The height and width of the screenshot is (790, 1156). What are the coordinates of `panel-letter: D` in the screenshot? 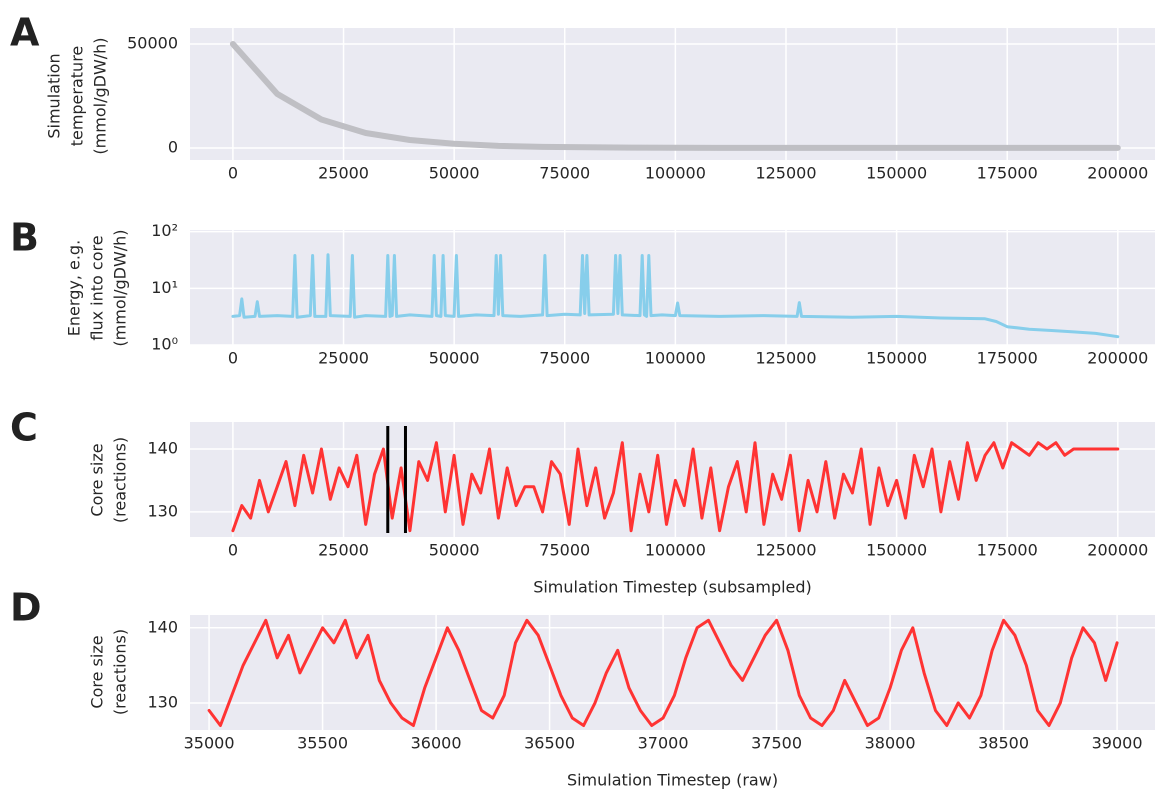 It's located at (26, 608).